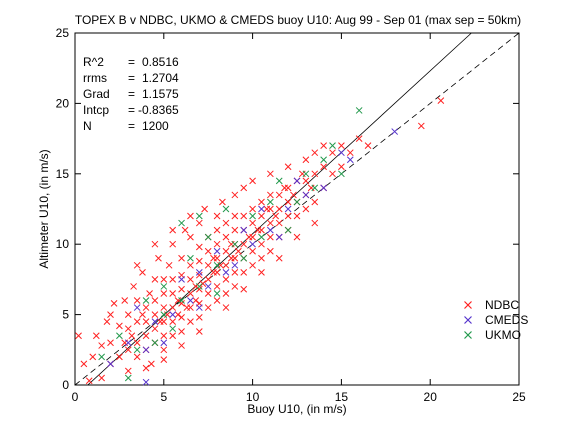  I want to click on x-tick-label-2: 10, so click(253, 397).